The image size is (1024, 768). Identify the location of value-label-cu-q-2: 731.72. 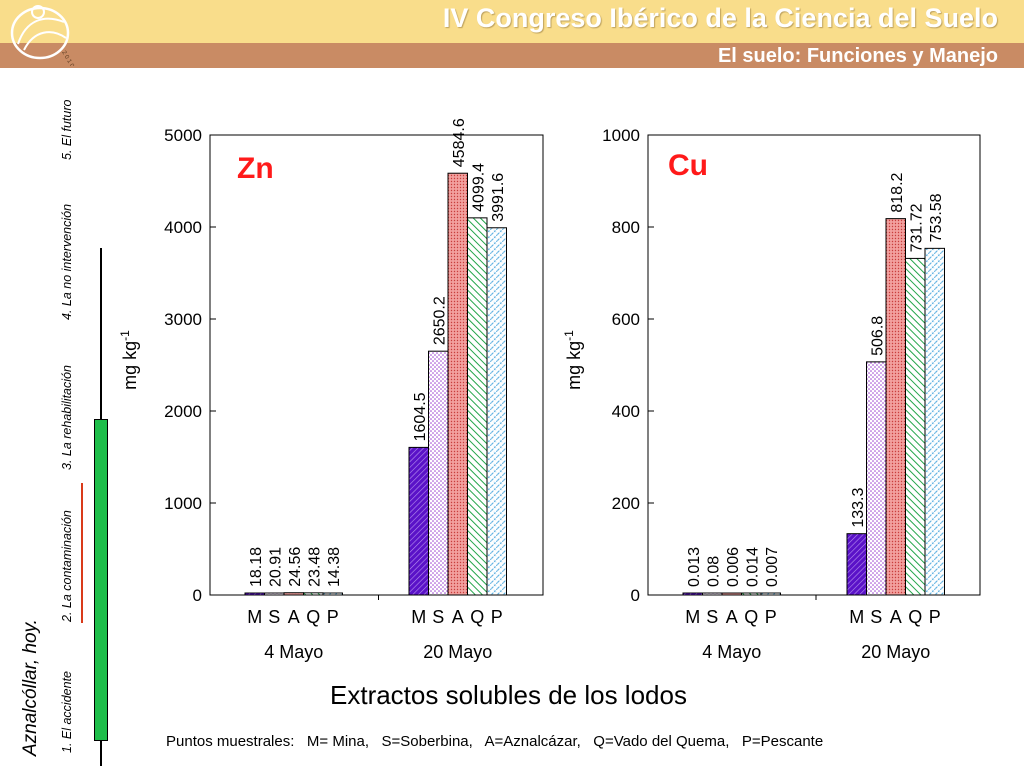
(916, 227).